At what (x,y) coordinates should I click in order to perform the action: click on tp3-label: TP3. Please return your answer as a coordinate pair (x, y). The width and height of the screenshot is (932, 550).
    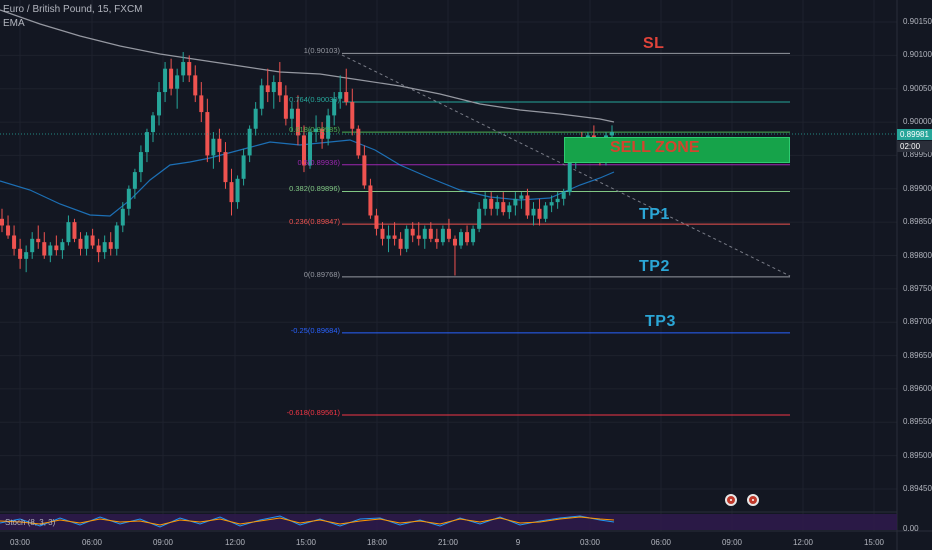
    Looking at the image, I should click on (660, 321).